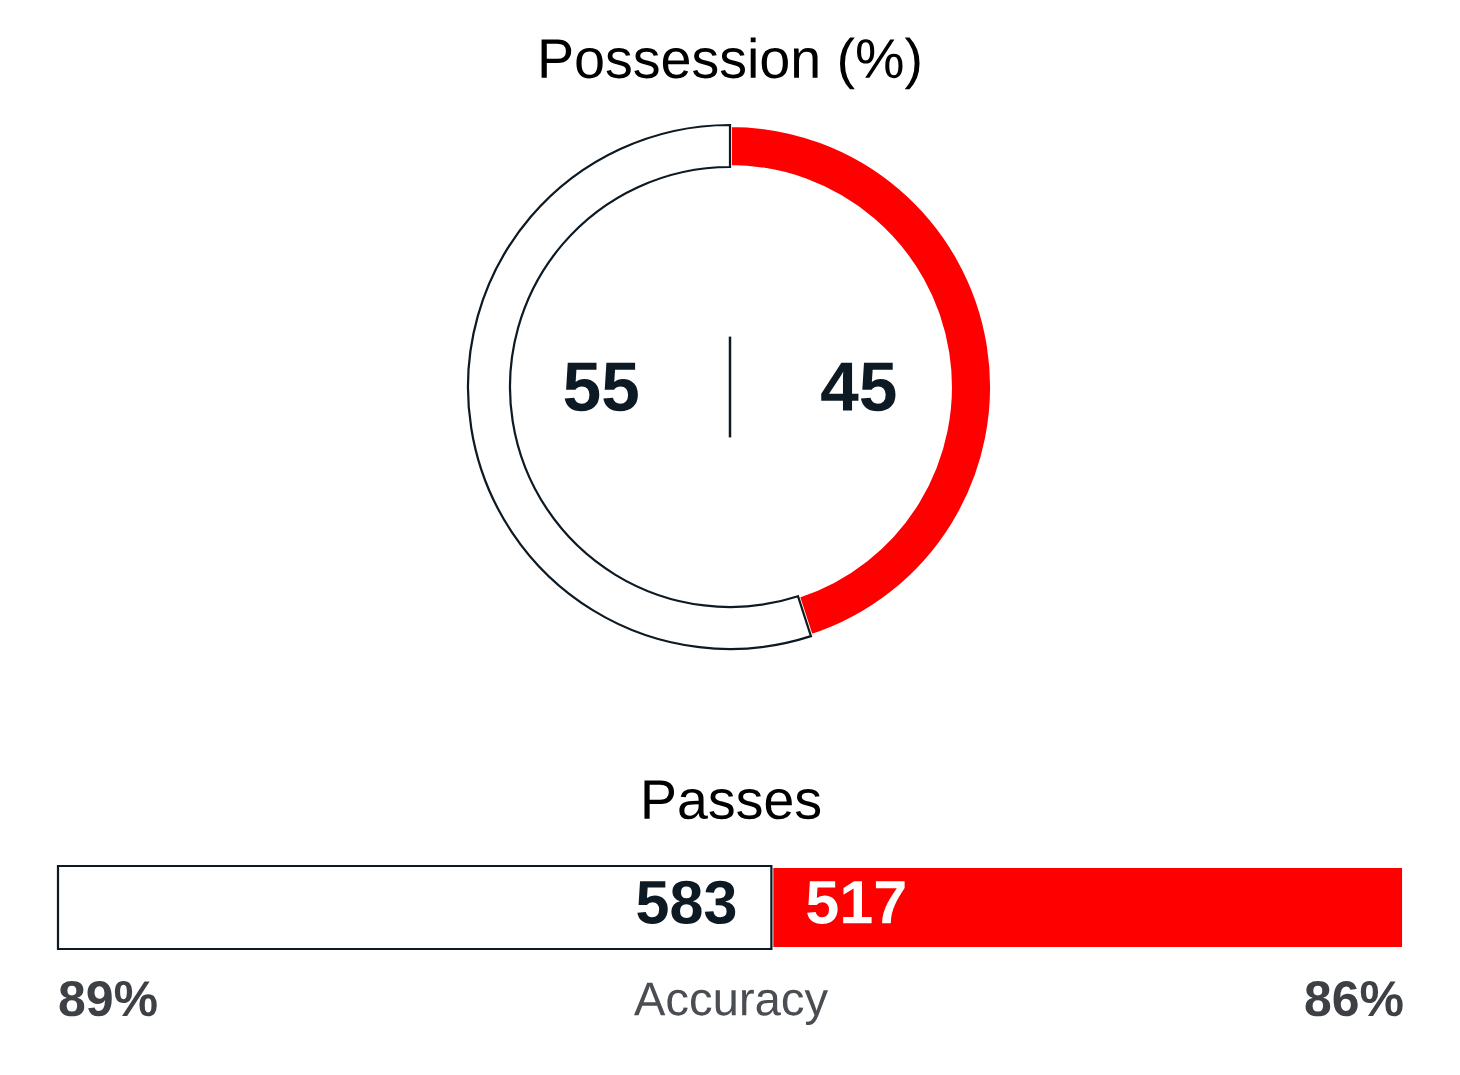  Describe the element at coordinates (108, 998) in the screenshot. I see `text: 89%` at that location.